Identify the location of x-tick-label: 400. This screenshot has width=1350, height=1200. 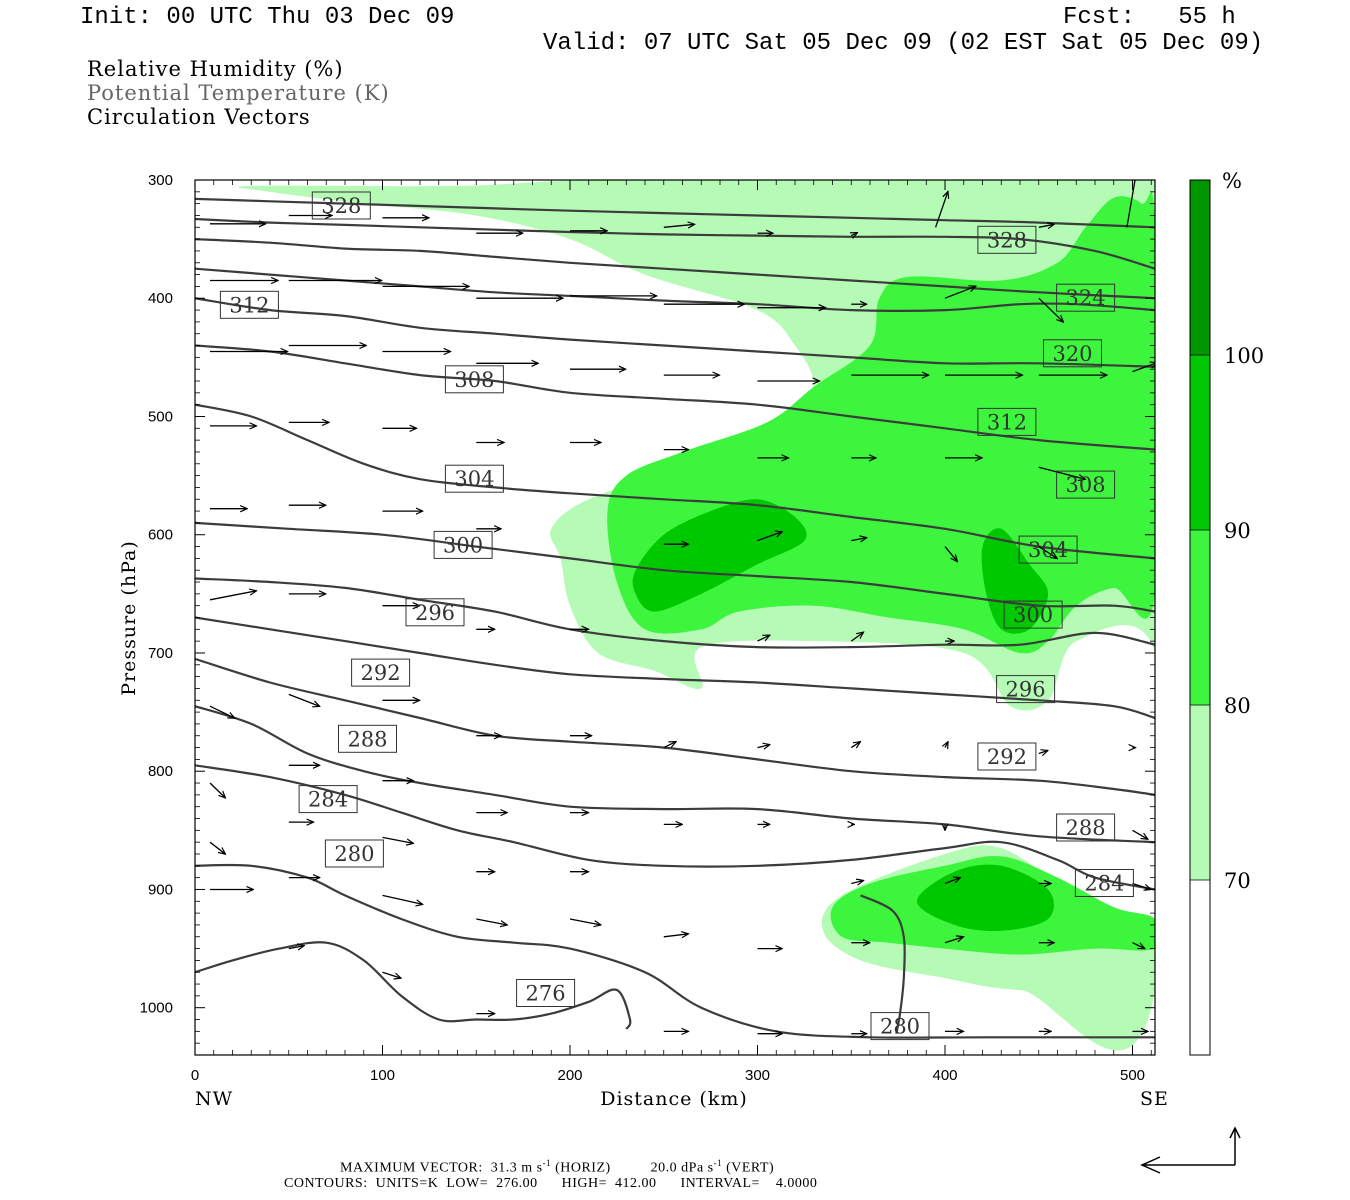
(944, 1075).